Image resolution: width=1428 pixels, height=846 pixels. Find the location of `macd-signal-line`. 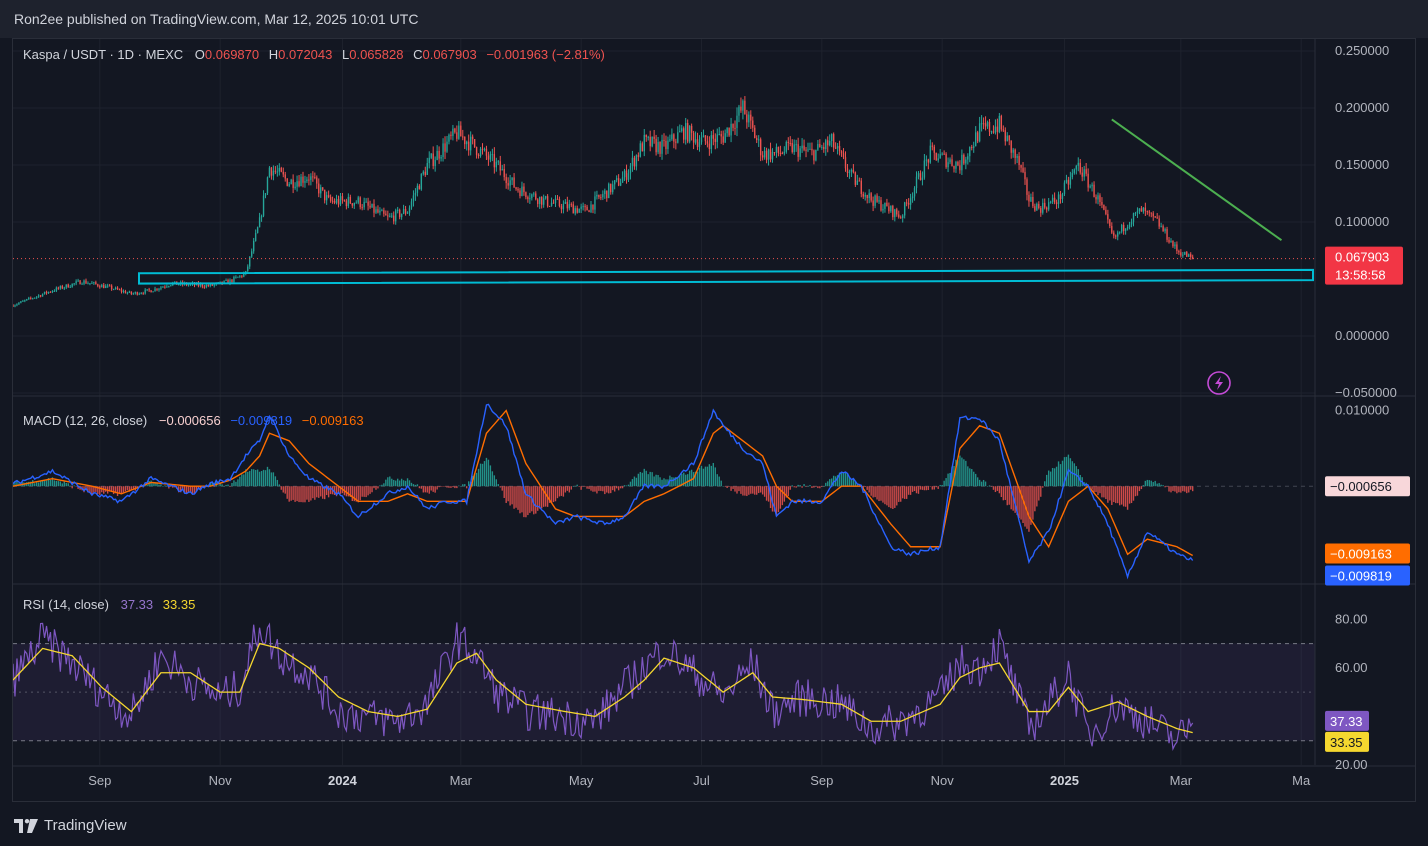

macd-signal-line is located at coordinates (603, 483).